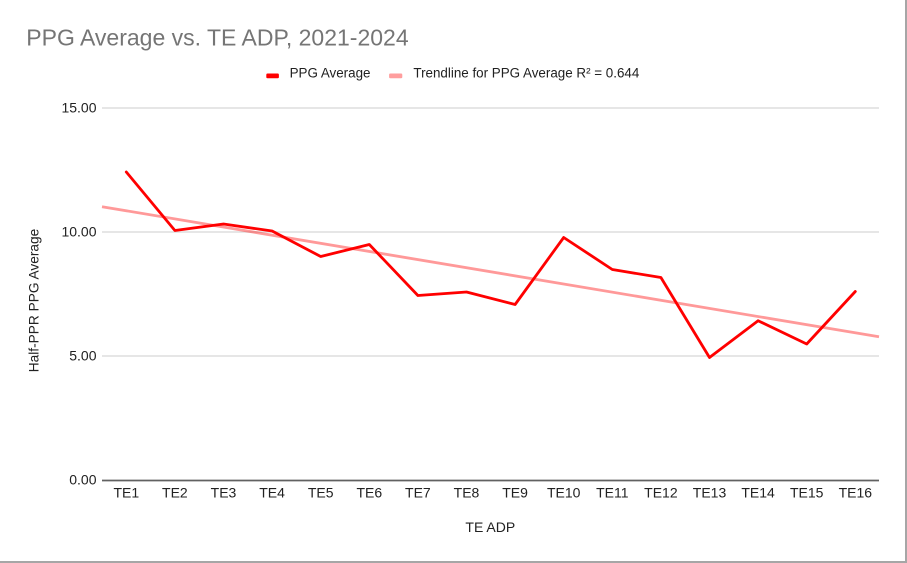 The image size is (907, 563). I want to click on svg-text: TE6, so click(369, 493).